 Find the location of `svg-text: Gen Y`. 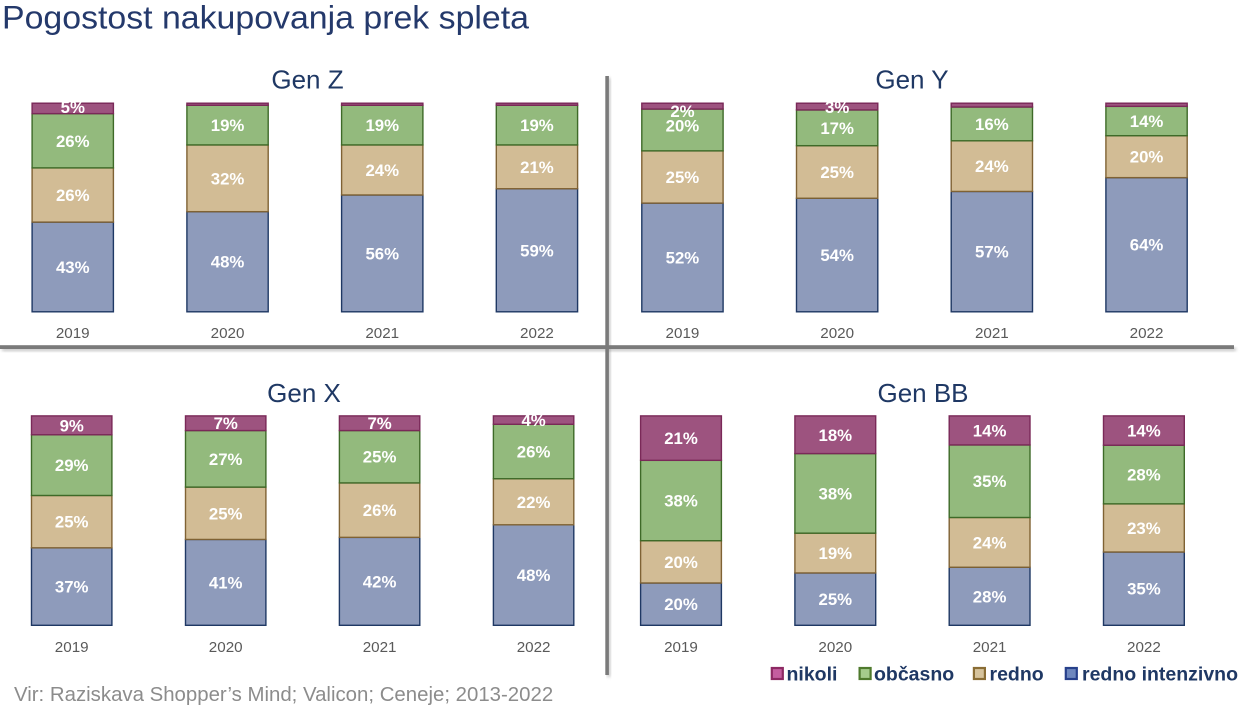

svg-text: Gen Y is located at coordinates (911, 80).